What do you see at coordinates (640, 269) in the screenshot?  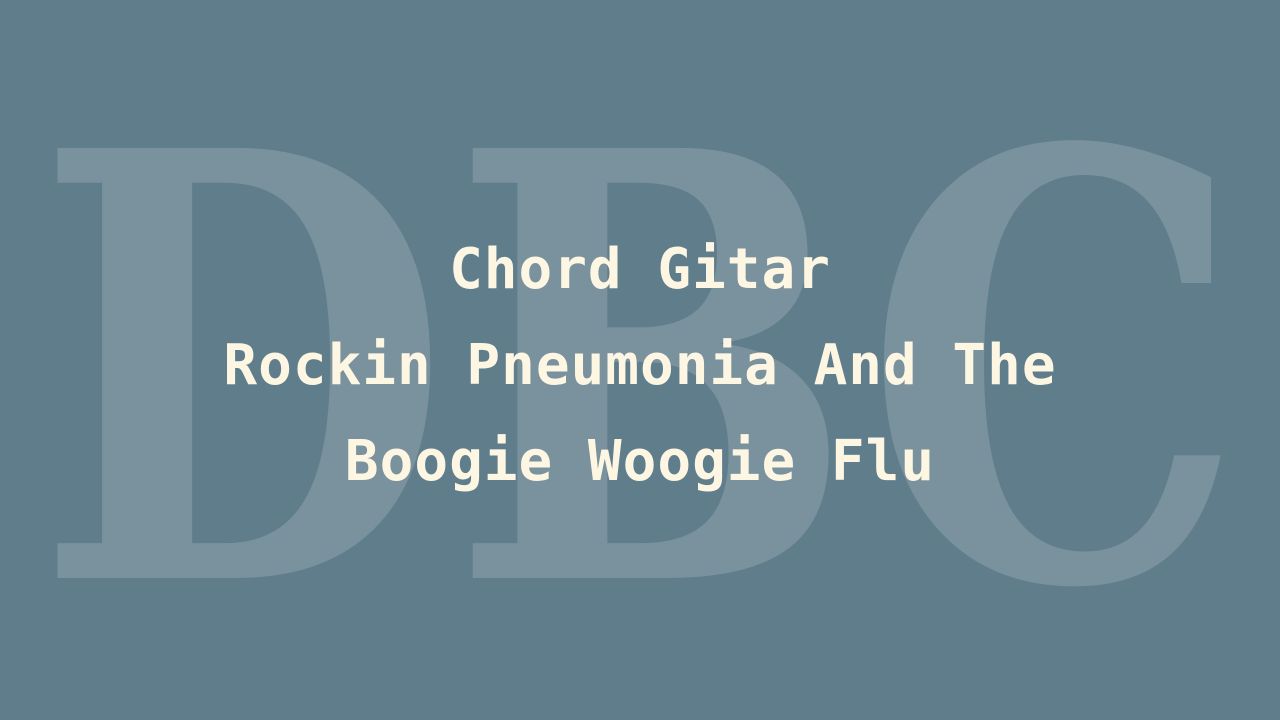 I see `title-line-1: Chord Gitar` at bounding box center [640, 269].